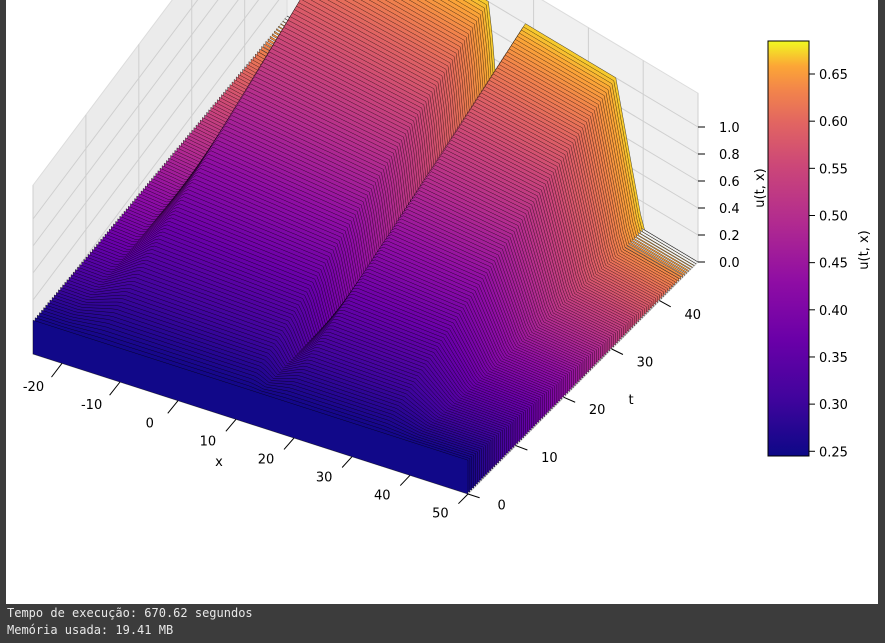  Describe the element at coordinates (864, 249) in the screenshot. I see `colorbar-label: u(t, x)` at that location.